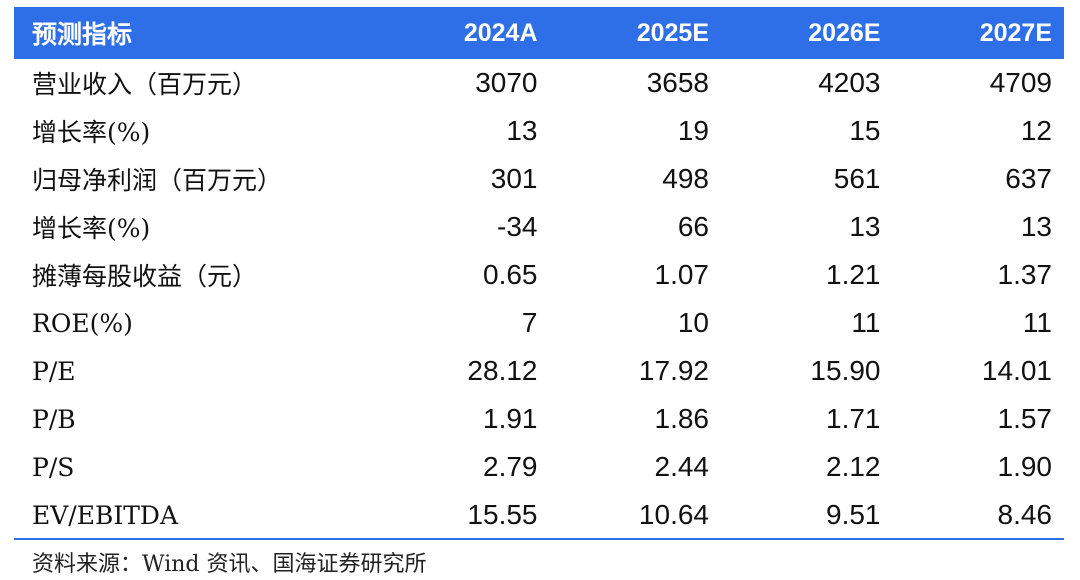 Image resolution: width=1080 pixels, height=580 pixels. What do you see at coordinates (539, 227) in the screenshot?
I see `table-row: 增长率(%) -34 66 13 13` at bounding box center [539, 227].